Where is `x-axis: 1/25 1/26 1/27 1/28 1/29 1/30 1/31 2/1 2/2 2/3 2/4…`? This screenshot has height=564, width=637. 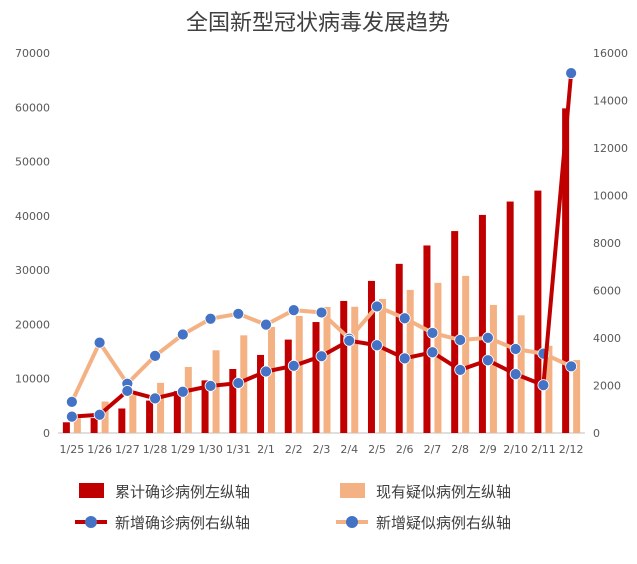 x-axis: 1/25 1/26 1/27 1/28 1/29 1/30 1/31 2/1 2/2 2/3 2/4… is located at coordinates (322, 449).